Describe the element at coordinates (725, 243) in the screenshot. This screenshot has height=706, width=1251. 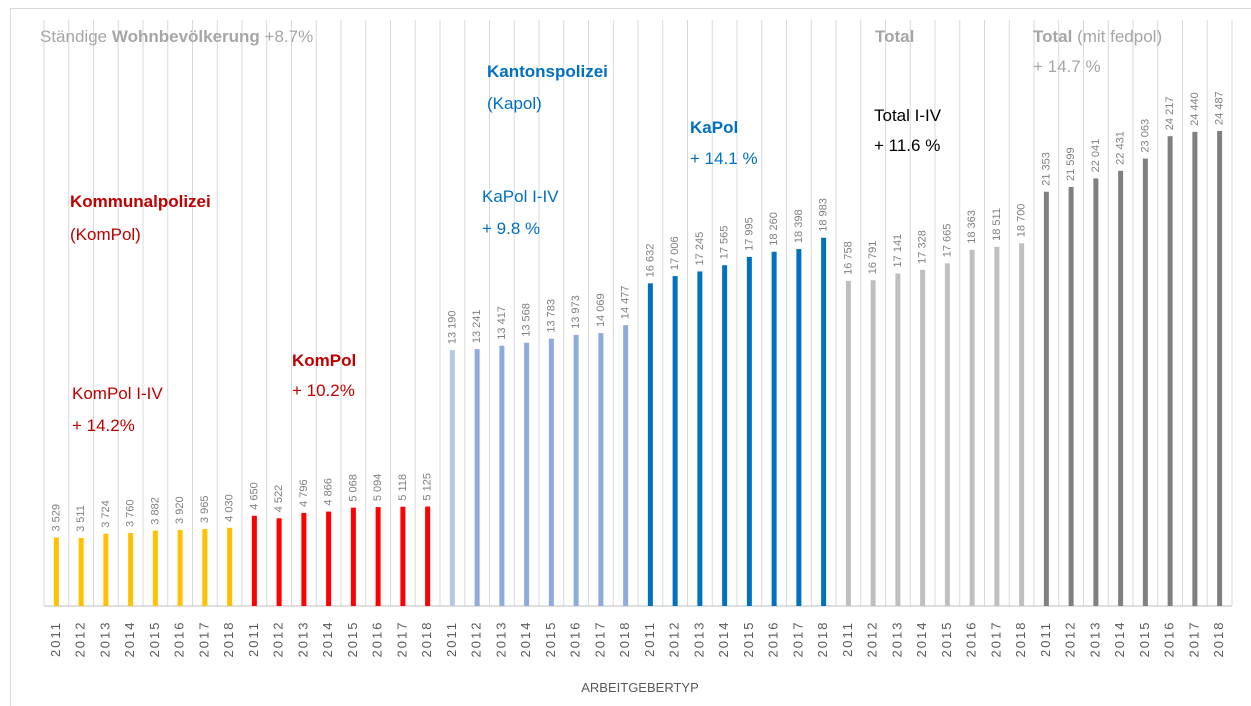
I see `data-label: 17 565` at that location.